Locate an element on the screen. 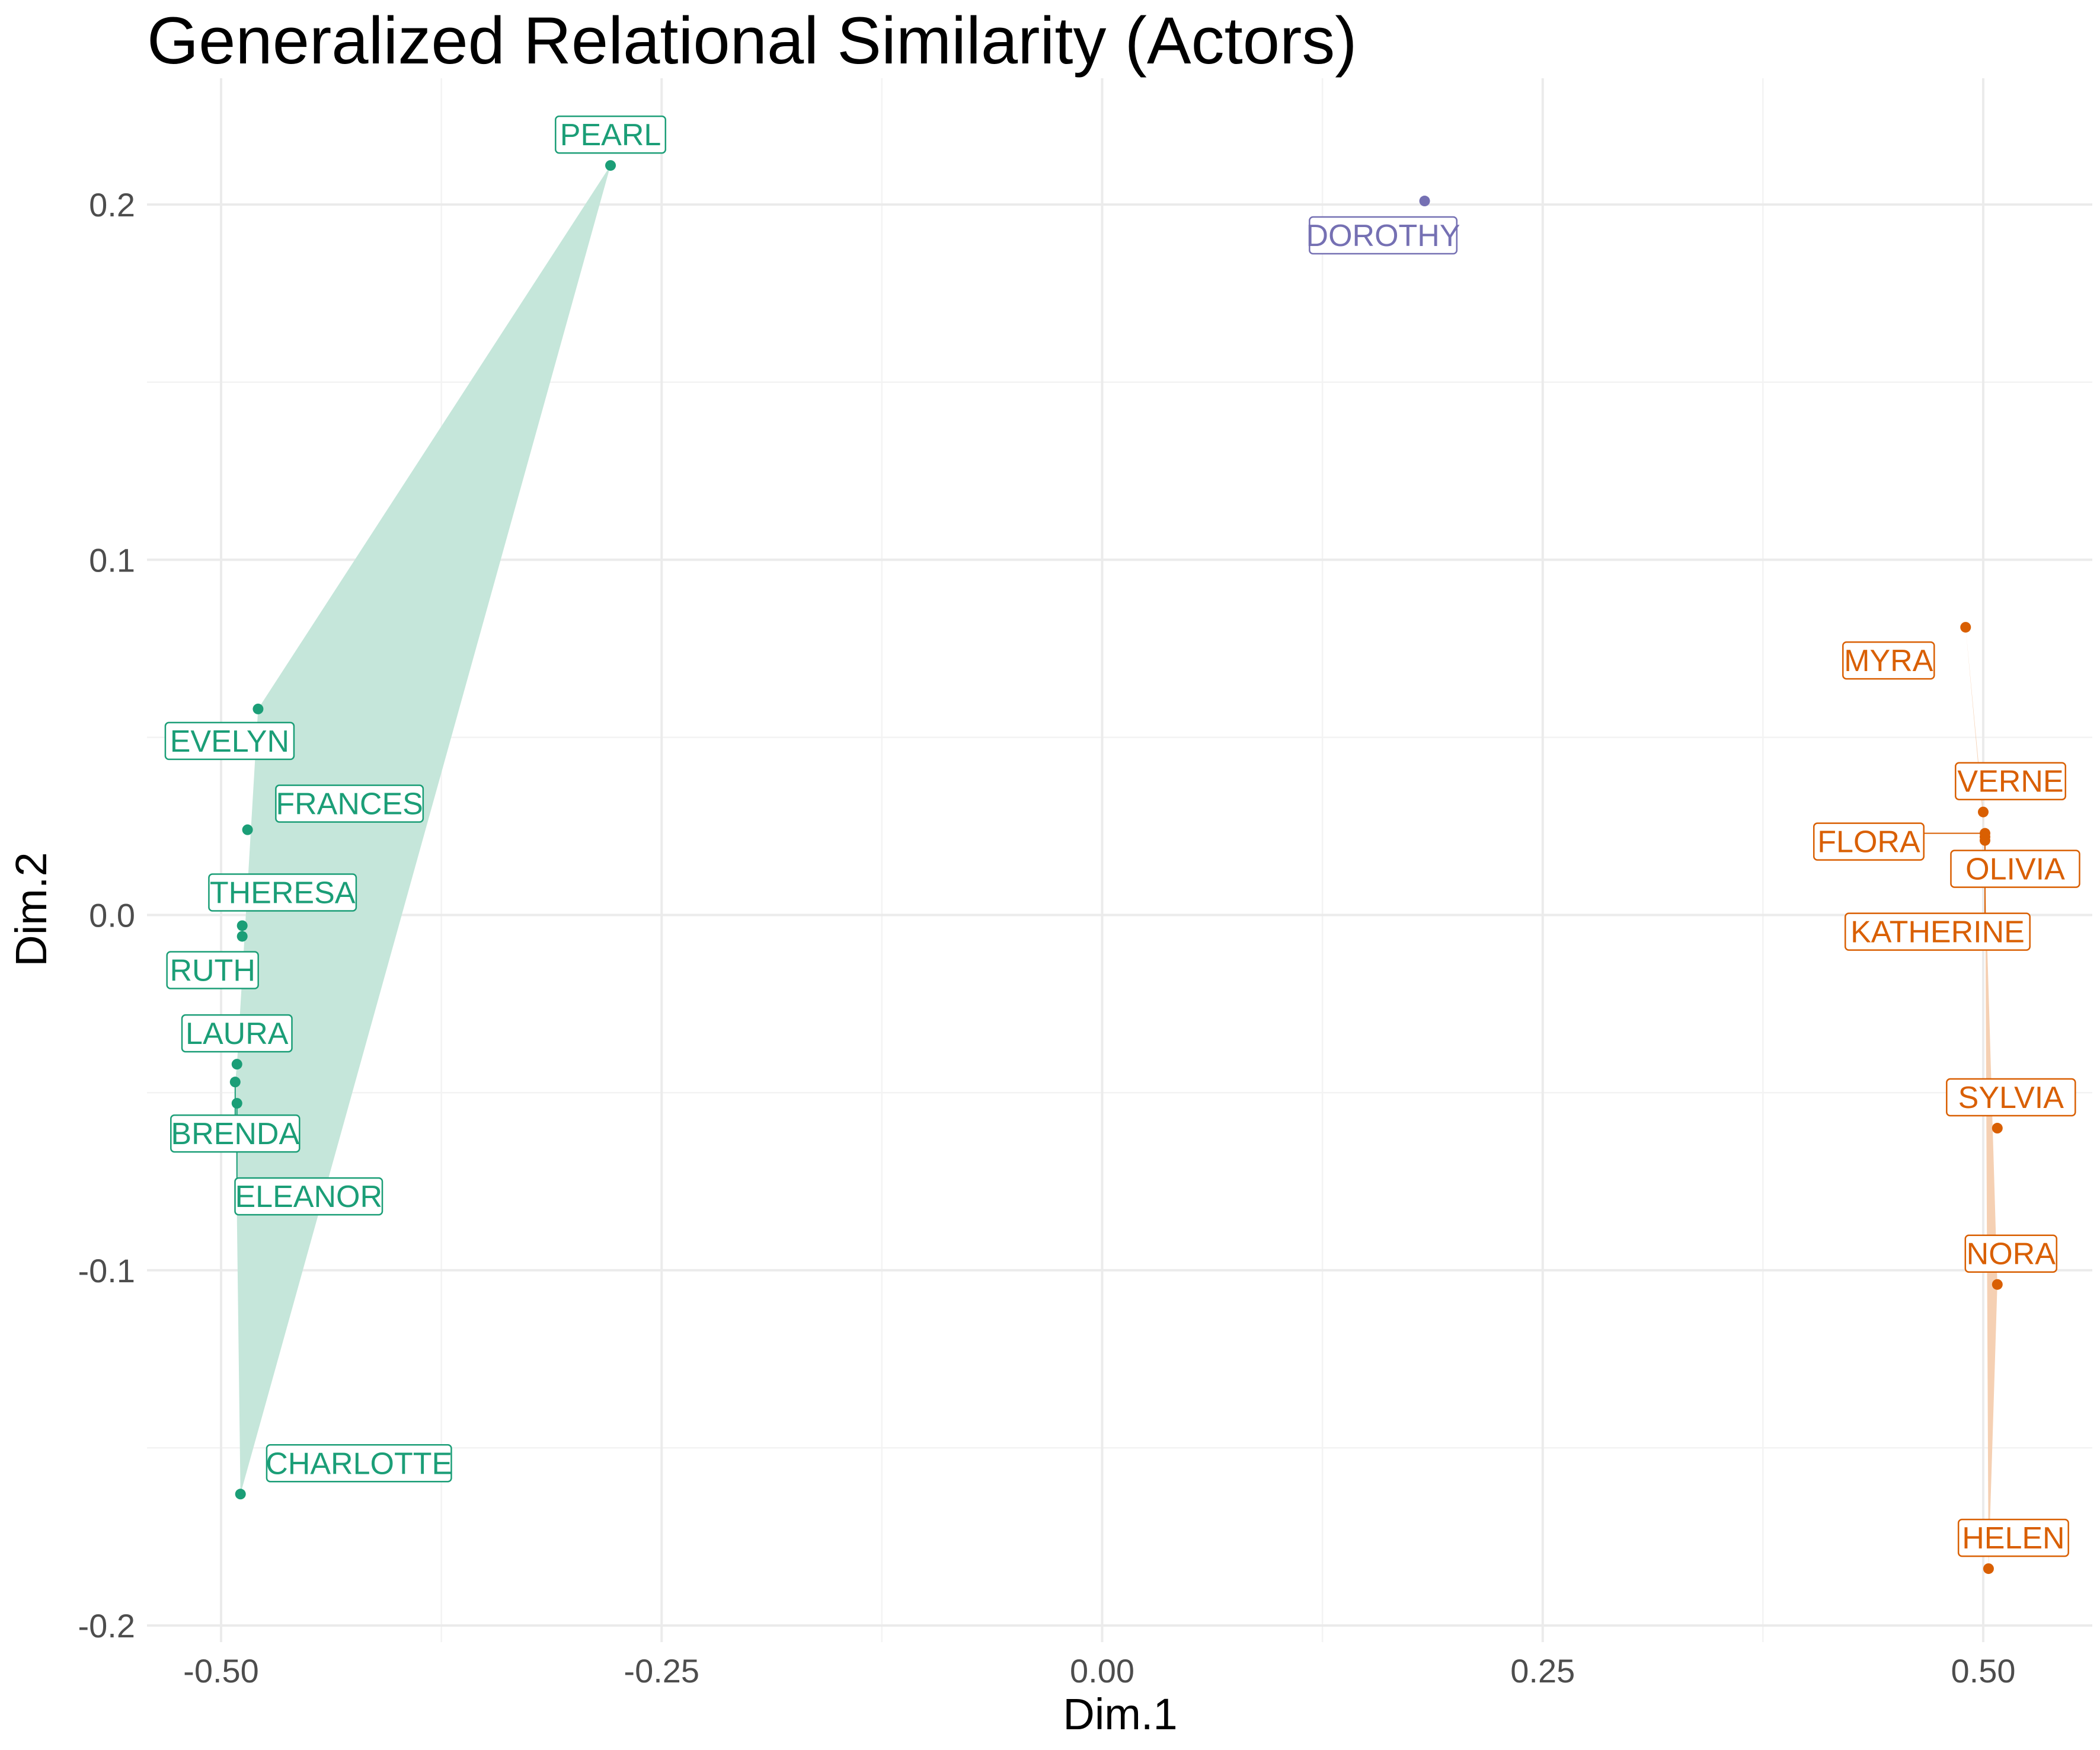 The image size is (2100, 1750). point-label-text: FLORA is located at coordinates (1868, 842).